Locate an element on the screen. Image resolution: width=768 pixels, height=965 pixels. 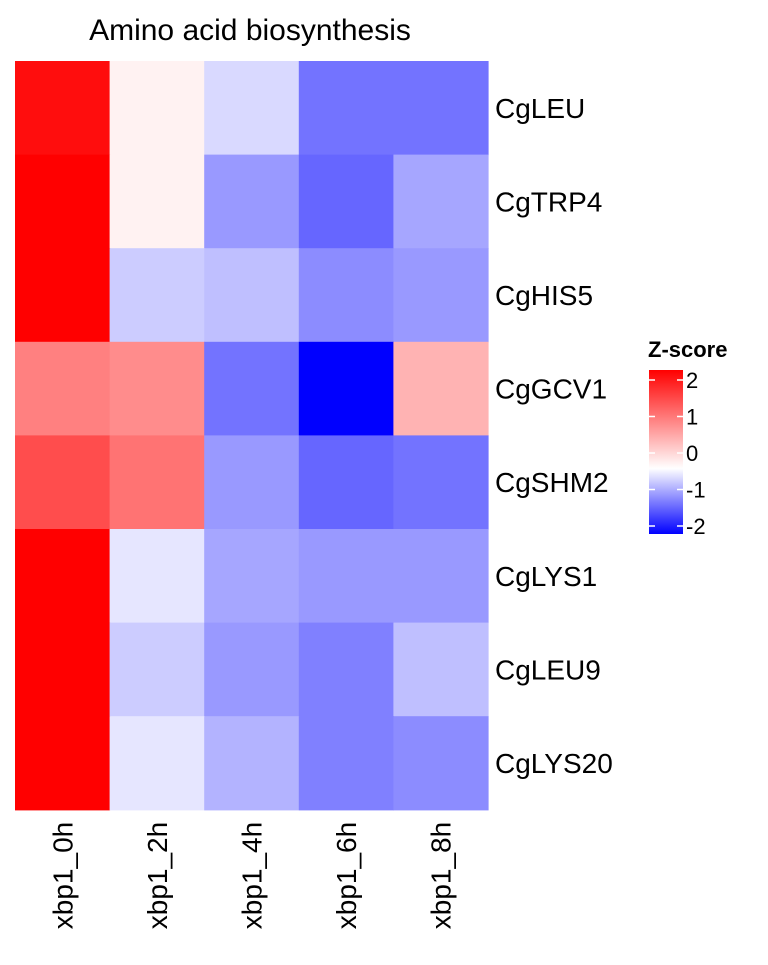
heatmap-cell-CgSHM2-xbp1_4h is located at coordinates (252, 482).